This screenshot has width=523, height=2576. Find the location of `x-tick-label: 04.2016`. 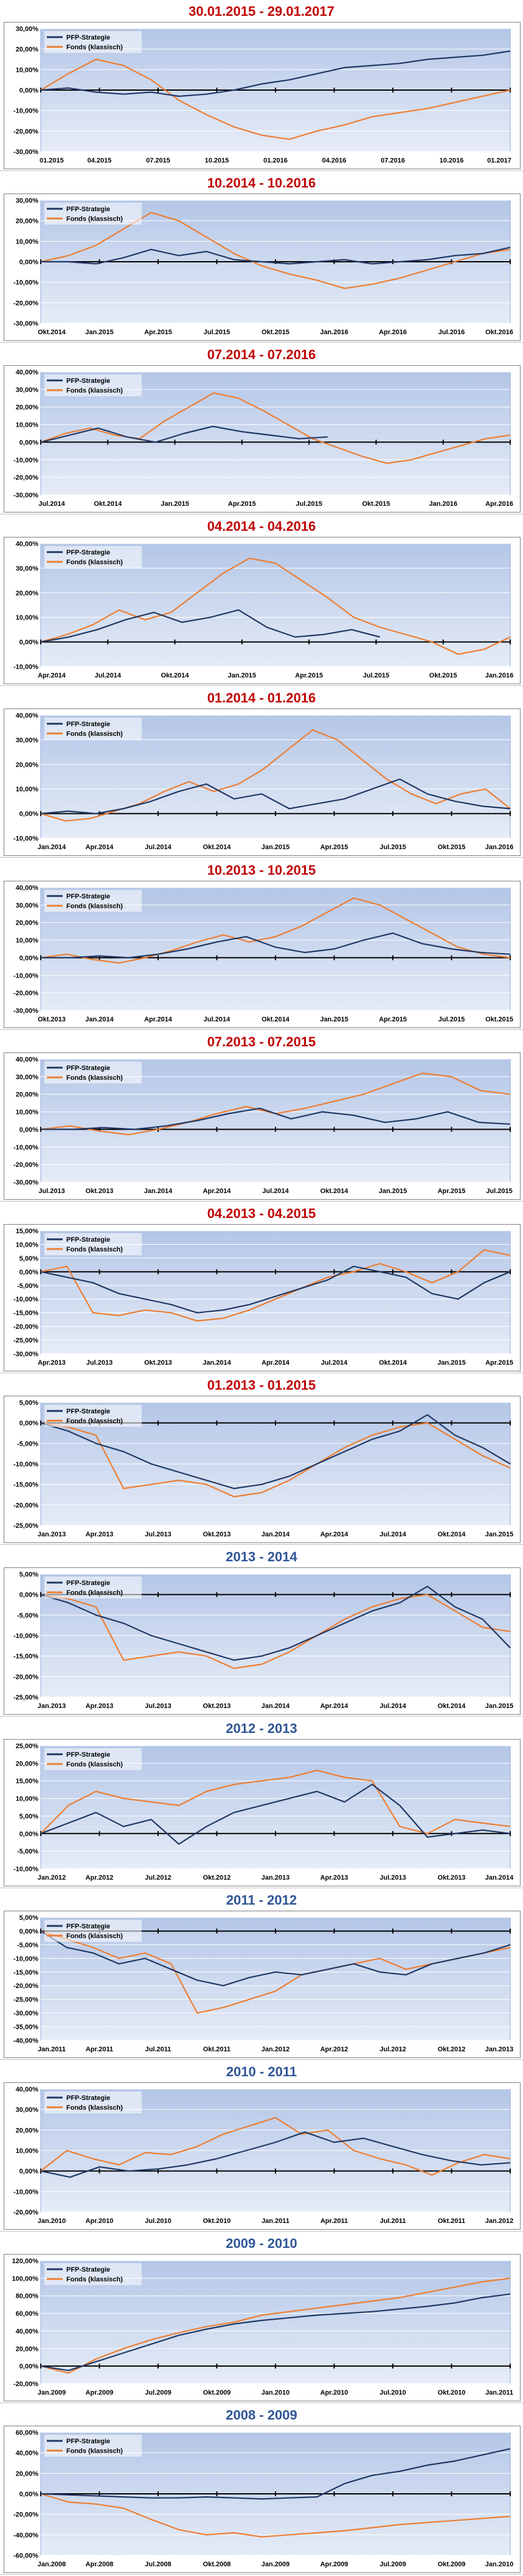

x-tick-label: 04.2016 is located at coordinates (334, 161).